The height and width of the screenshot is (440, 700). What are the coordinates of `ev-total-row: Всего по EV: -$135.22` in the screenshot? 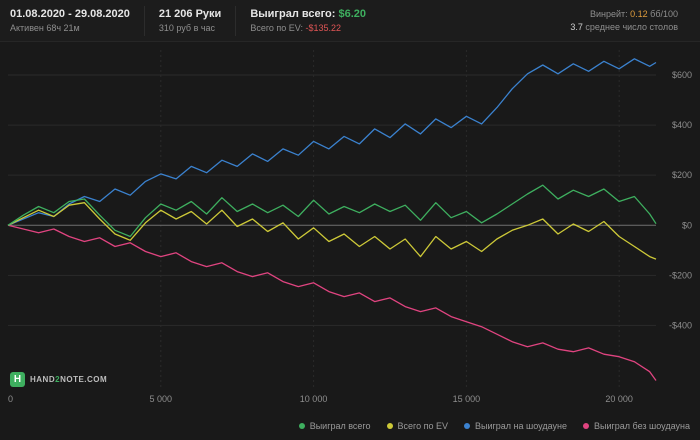 It's located at (308, 28).